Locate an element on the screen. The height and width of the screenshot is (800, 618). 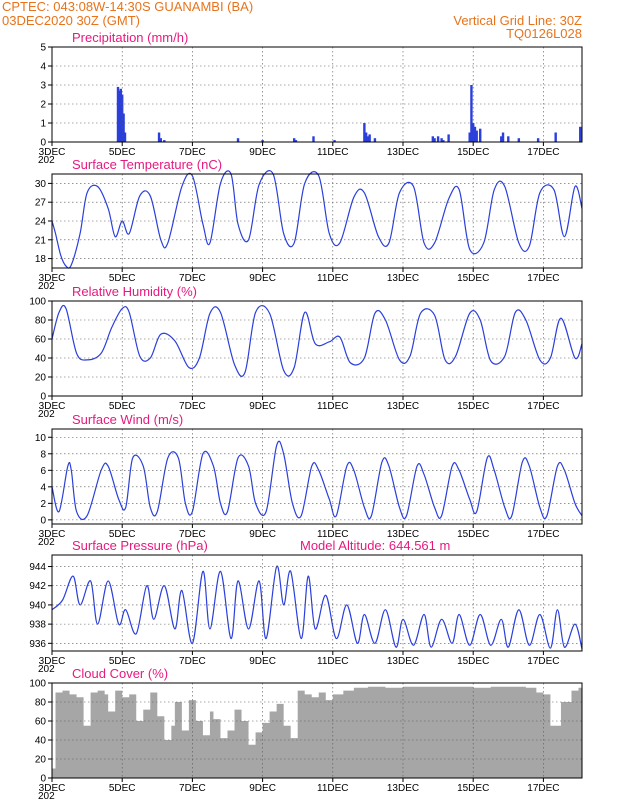
y-tick-label: 18 is located at coordinates (41, 259).